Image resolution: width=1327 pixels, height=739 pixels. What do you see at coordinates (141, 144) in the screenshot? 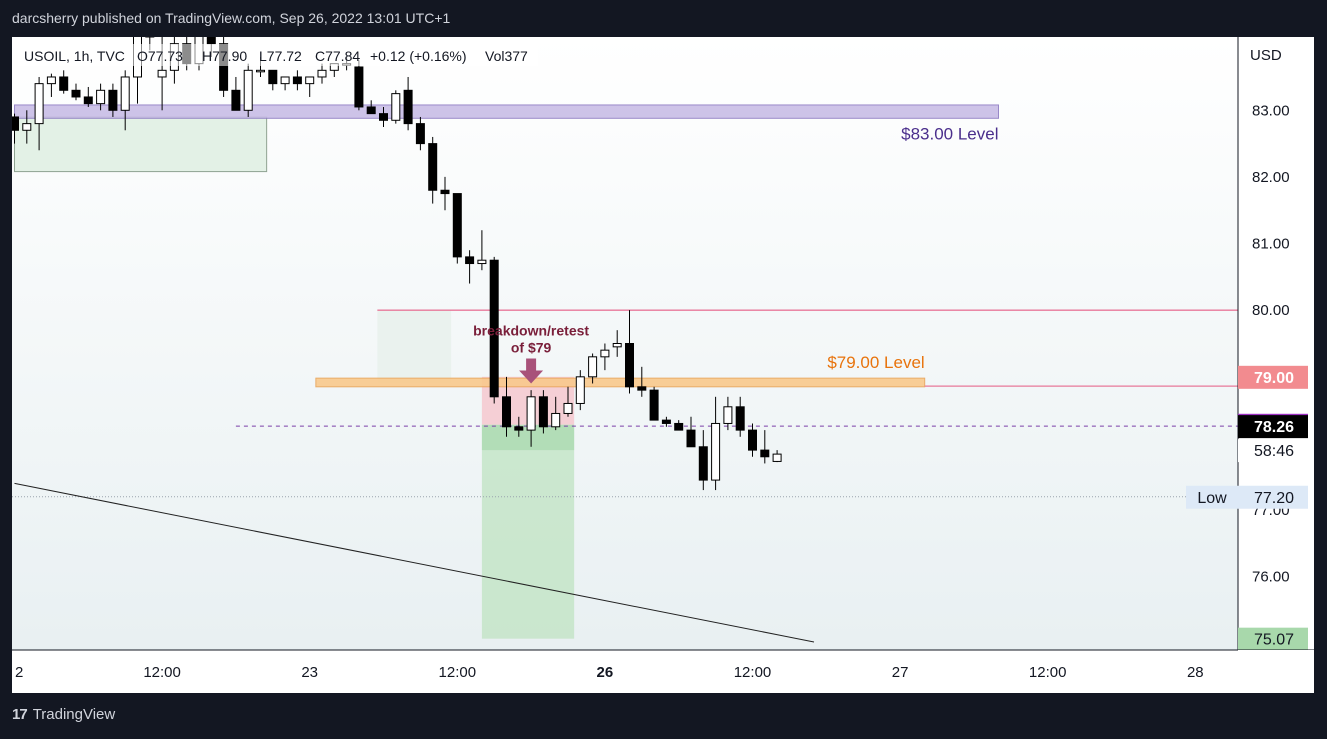
I see `support-zone` at bounding box center [141, 144].